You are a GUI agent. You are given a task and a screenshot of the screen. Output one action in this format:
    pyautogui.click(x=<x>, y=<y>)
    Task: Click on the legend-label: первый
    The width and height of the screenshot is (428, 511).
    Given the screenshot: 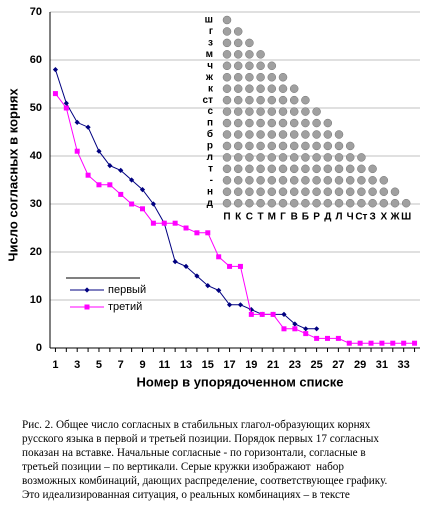 What is the action you would take?
    pyautogui.click(x=127, y=290)
    